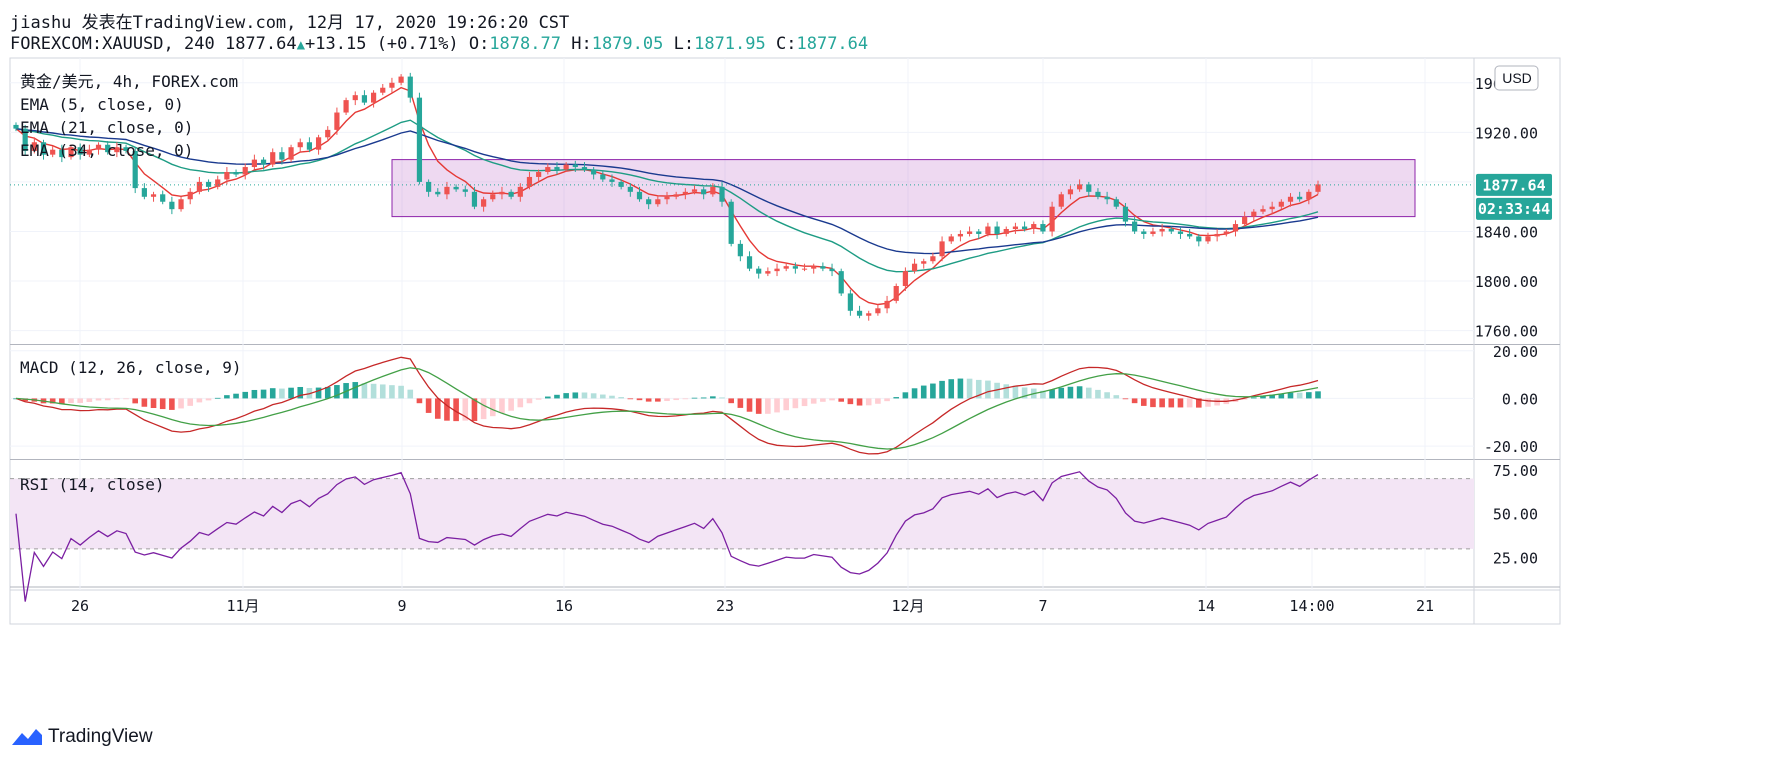 This screenshot has width=1783, height=764. I want to click on up-triangle-icon: ▲, so click(301, 45).